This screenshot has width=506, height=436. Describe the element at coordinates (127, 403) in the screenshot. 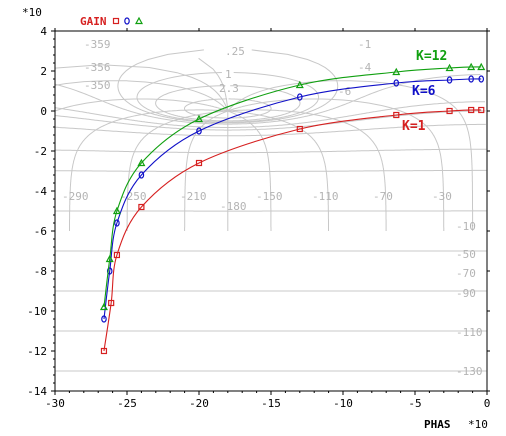

I see `x-tick-label: -25` at that location.